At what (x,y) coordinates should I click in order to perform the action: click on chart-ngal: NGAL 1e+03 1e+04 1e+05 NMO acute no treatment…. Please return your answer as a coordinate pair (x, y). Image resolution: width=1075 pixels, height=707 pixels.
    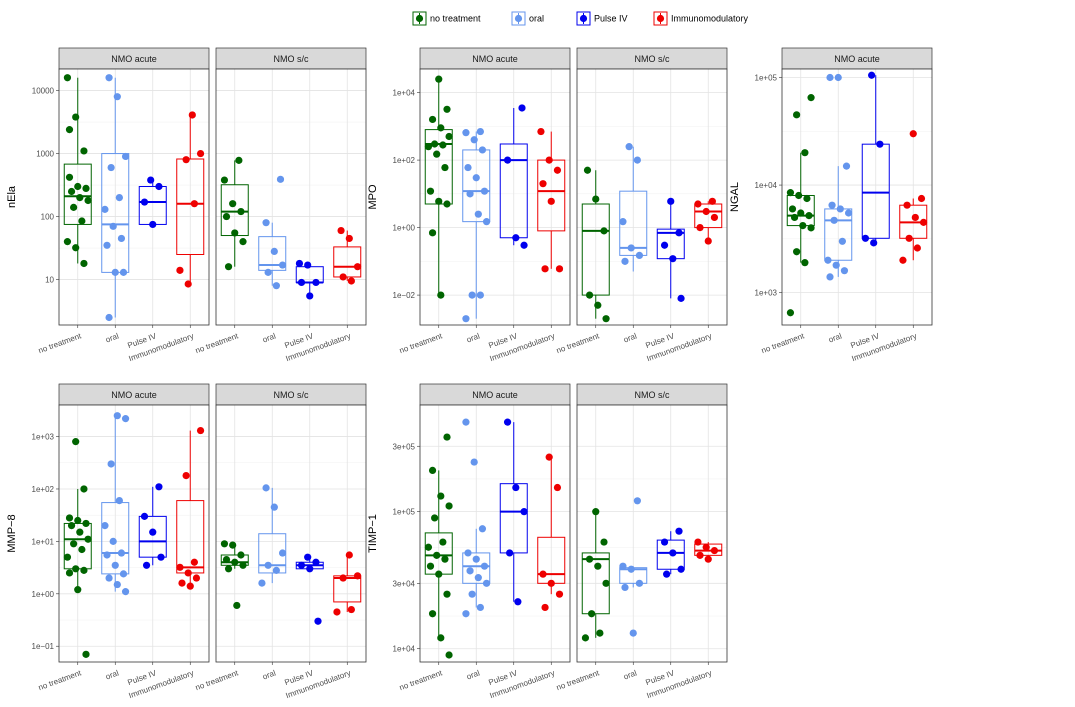
    Looking at the image, I should click on (831, 205).